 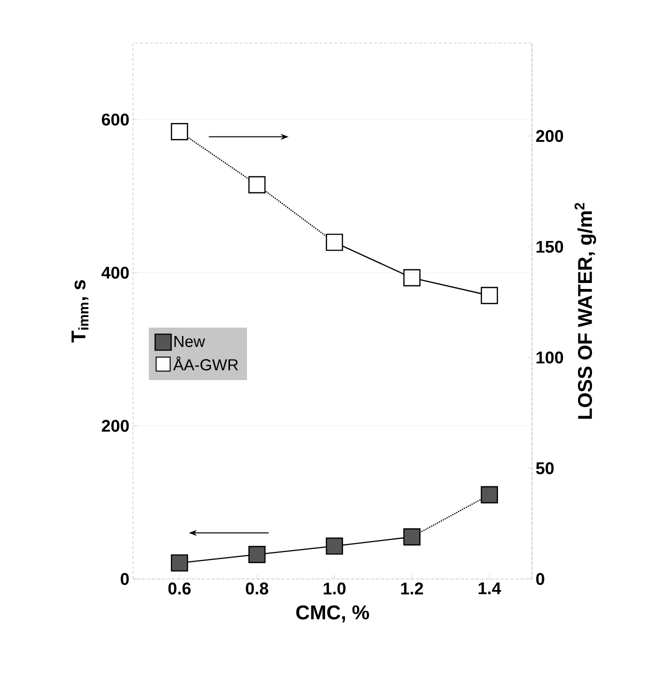 What do you see at coordinates (335, 588) in the screenshot?
I see `x-tick-label: 1.0` at bounding box center [335, 588].